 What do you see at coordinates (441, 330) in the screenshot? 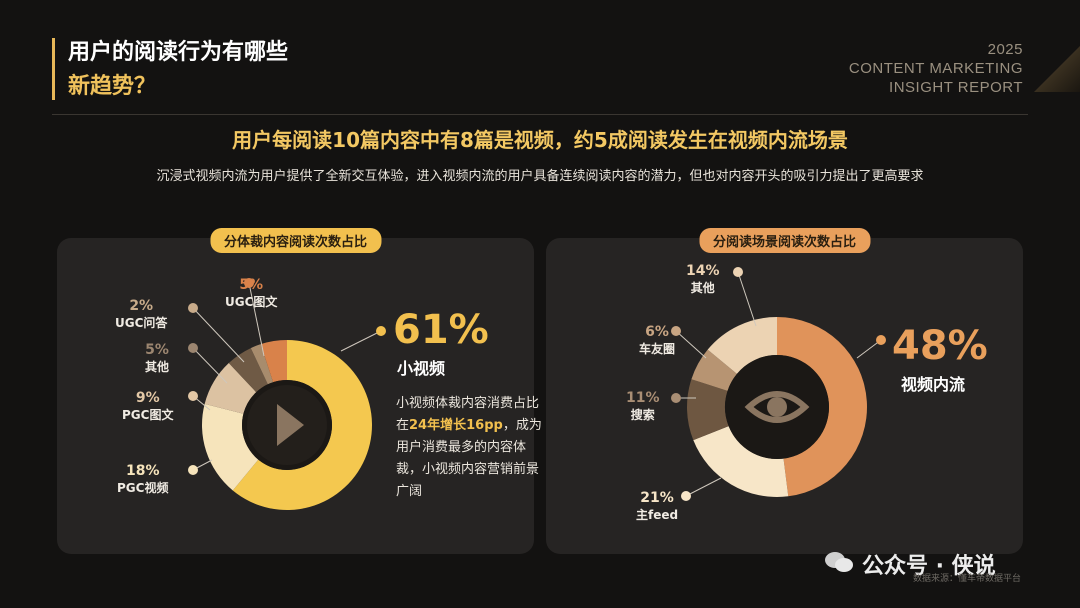
I see `big-pct-short-video: 61%` at bounding box center [441, 330].